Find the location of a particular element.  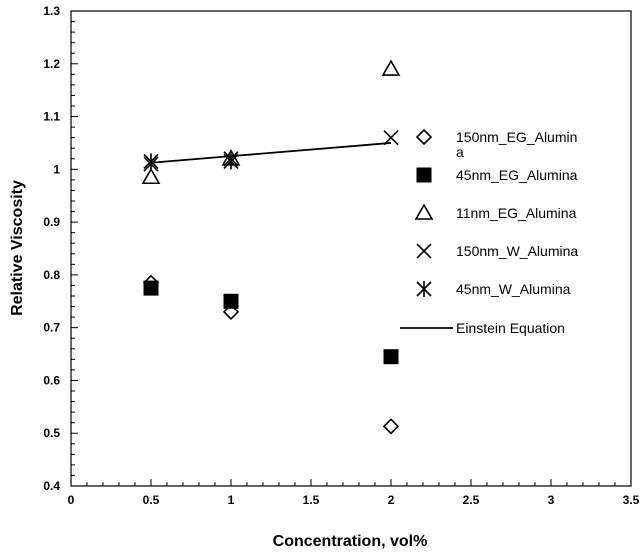

x-tick-label: 0 is located at coordinates (71, 500).